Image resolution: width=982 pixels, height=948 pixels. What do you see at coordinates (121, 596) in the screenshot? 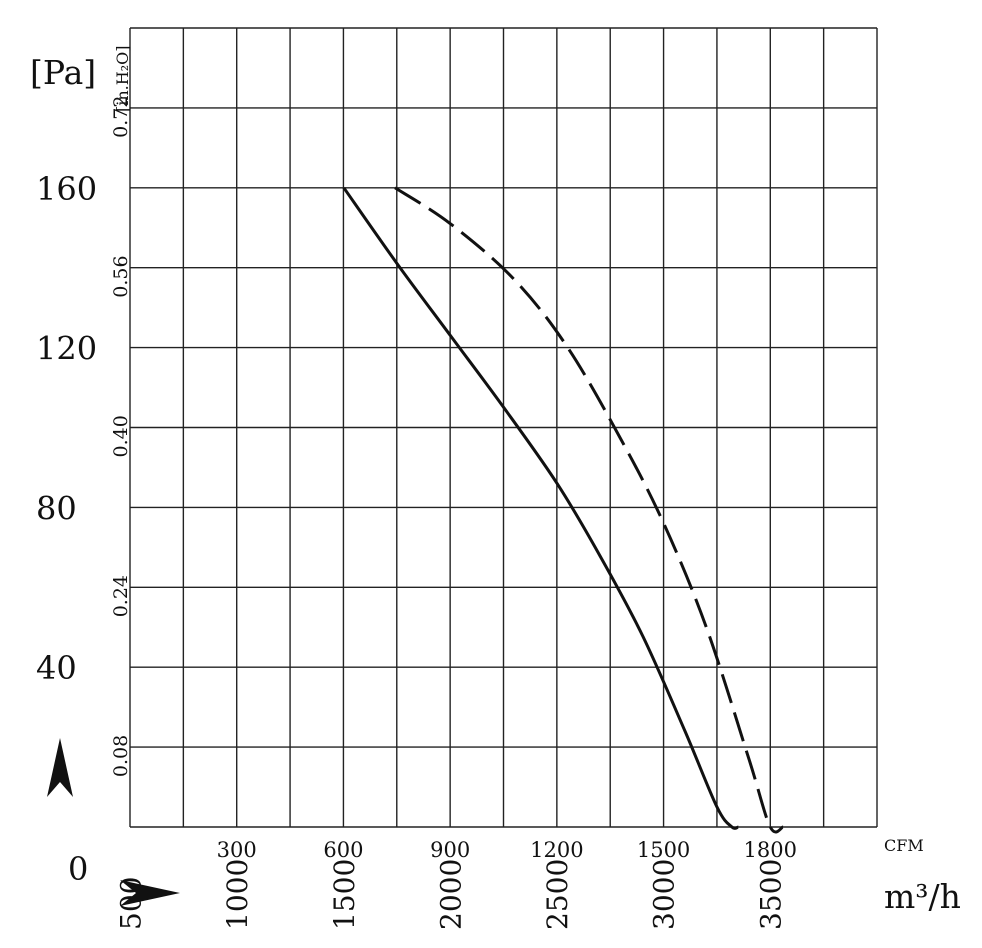
I see `y-secondary-tick-label: 0.24` at bounding box center [121, 596].